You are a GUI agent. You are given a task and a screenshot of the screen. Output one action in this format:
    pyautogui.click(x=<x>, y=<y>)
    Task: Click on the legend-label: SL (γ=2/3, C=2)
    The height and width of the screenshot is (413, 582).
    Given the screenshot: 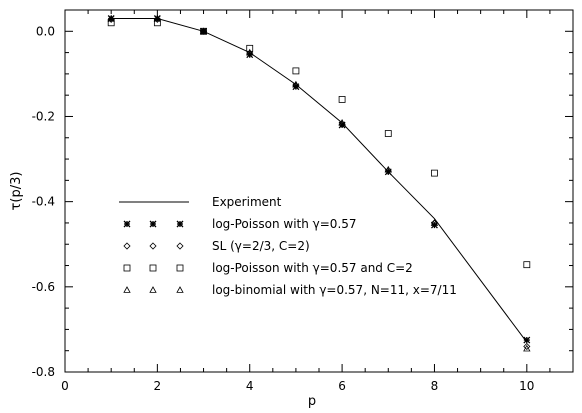 What is the action you would take?
    pyautogui.click(x=261, y=246)
    